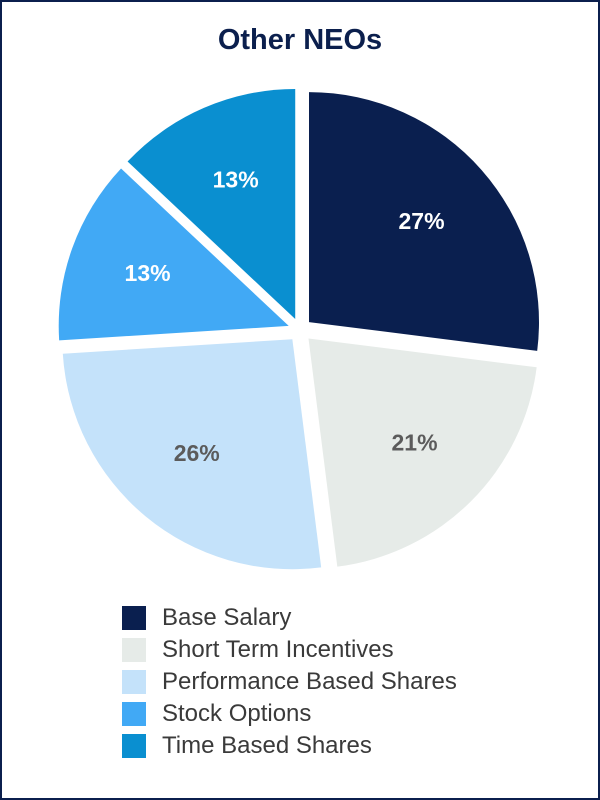 Image resolution: width=600 pixels, height=800 pixels. Describe the element at coordinates (197, 453) in the screenshot. I see `data-label-performance-based-shares: 26%` at that location.